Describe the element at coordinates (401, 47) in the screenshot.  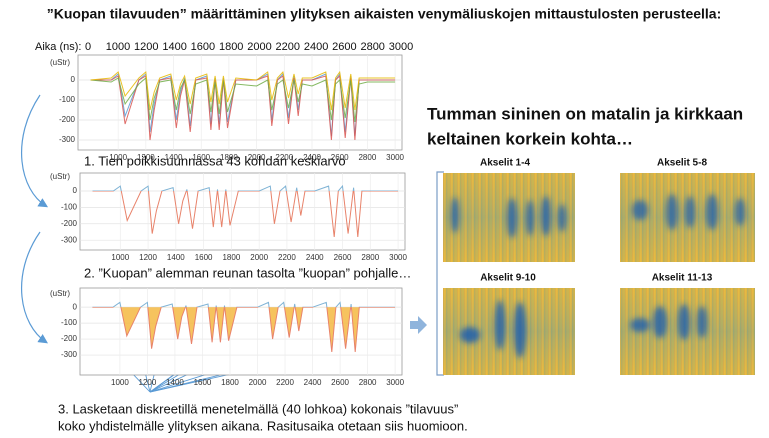
I see `time-axis-tick: 3000` at that location.